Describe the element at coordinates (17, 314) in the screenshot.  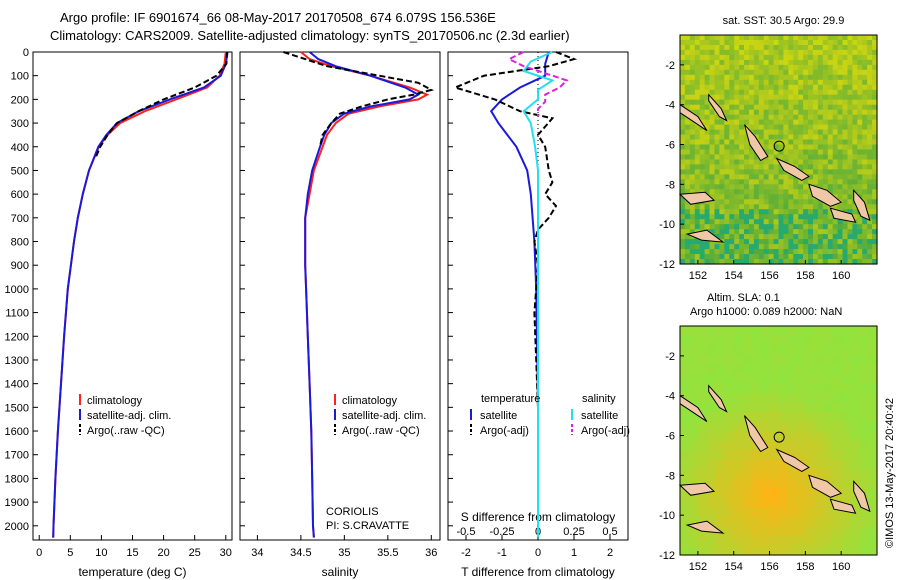
I see `y-tick-label: 1100` at that location.